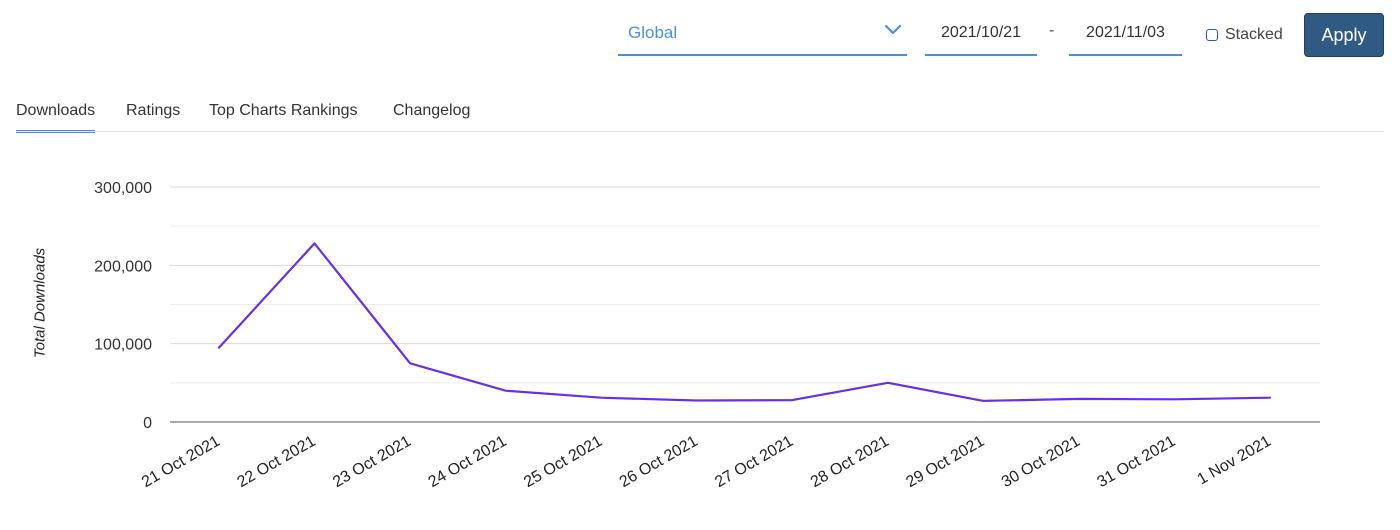 This screenshot has width=1400, height=530. What do you see at coordinates (893, 29) in the screenshot?
I see `chevron-down-icon` at bounding box center [893, 29].